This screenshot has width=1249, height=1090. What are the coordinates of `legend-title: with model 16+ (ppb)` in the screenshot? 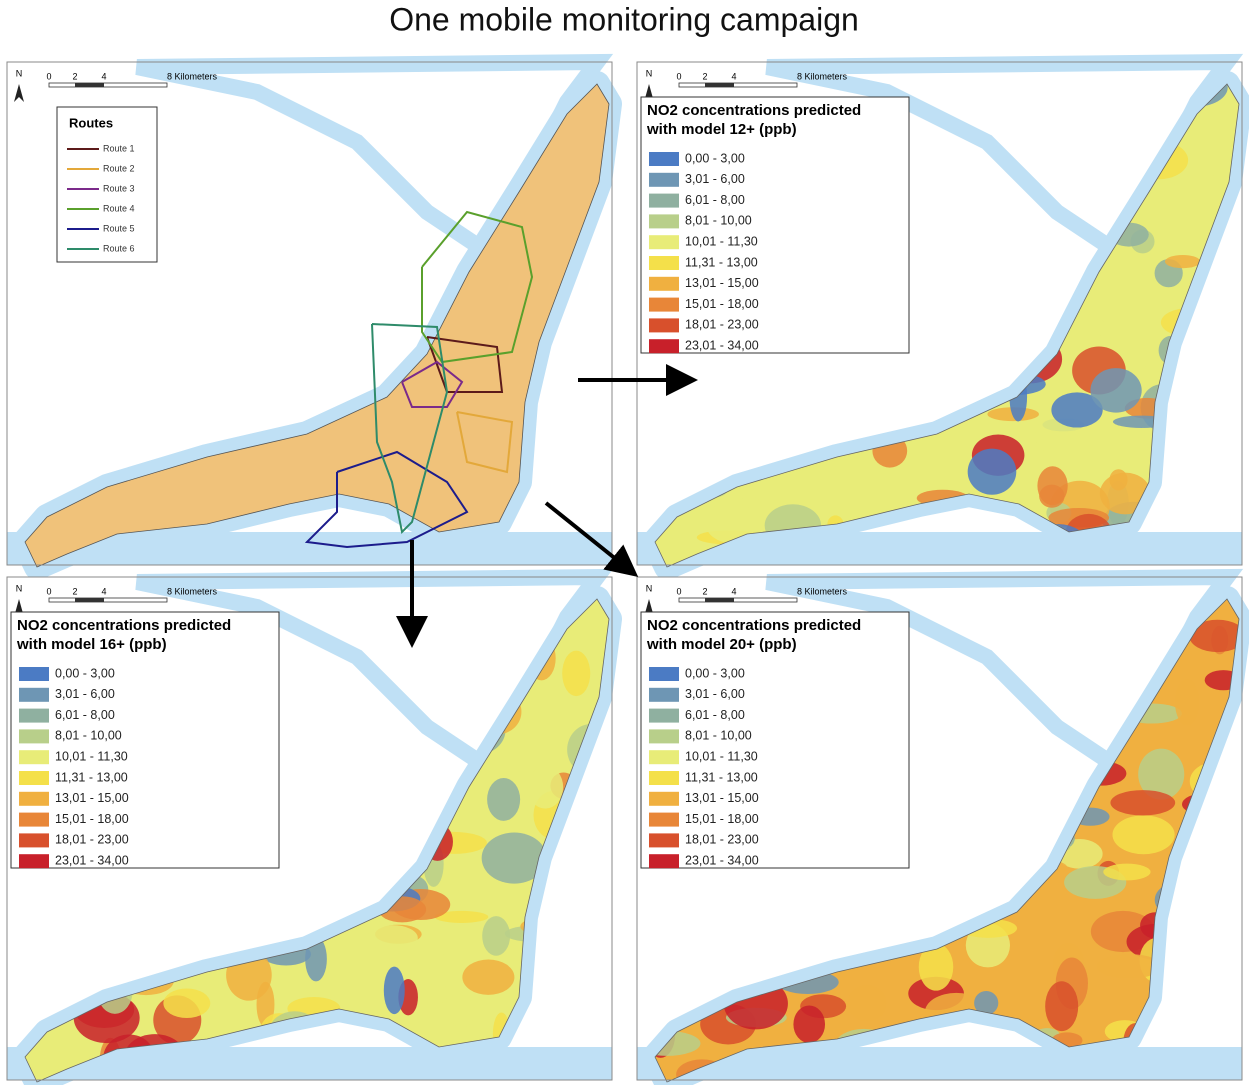 It's located at (91, 644).